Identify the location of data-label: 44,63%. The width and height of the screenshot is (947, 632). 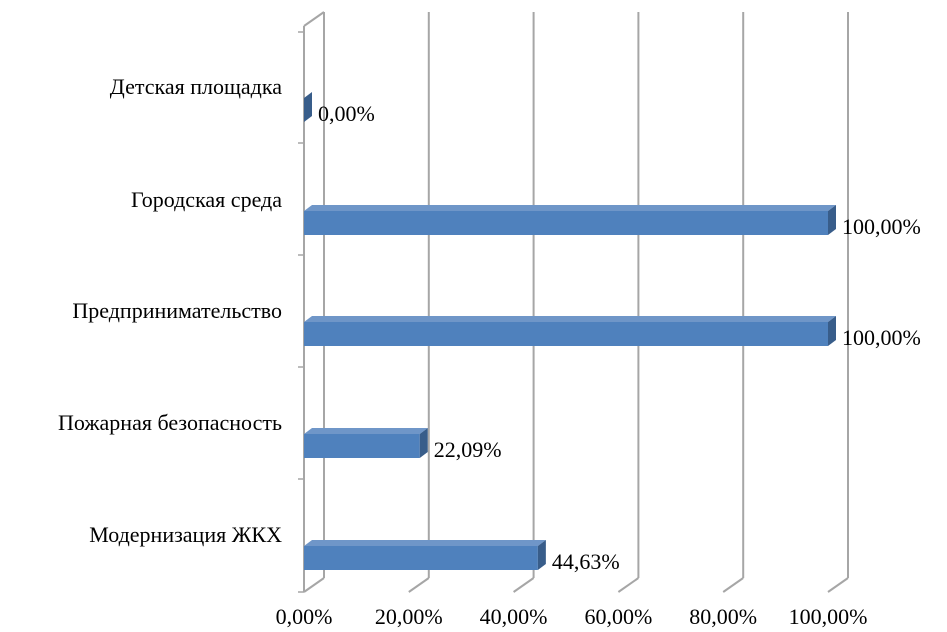
(586, 561).